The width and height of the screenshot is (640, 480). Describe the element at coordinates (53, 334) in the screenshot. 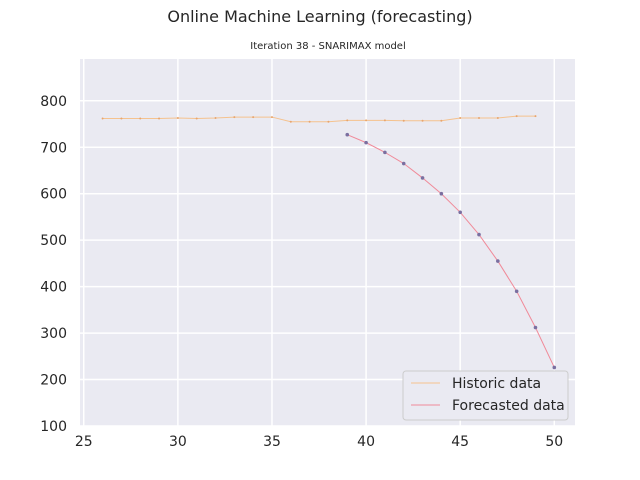

I see `y-tick-label: 300` at that location.